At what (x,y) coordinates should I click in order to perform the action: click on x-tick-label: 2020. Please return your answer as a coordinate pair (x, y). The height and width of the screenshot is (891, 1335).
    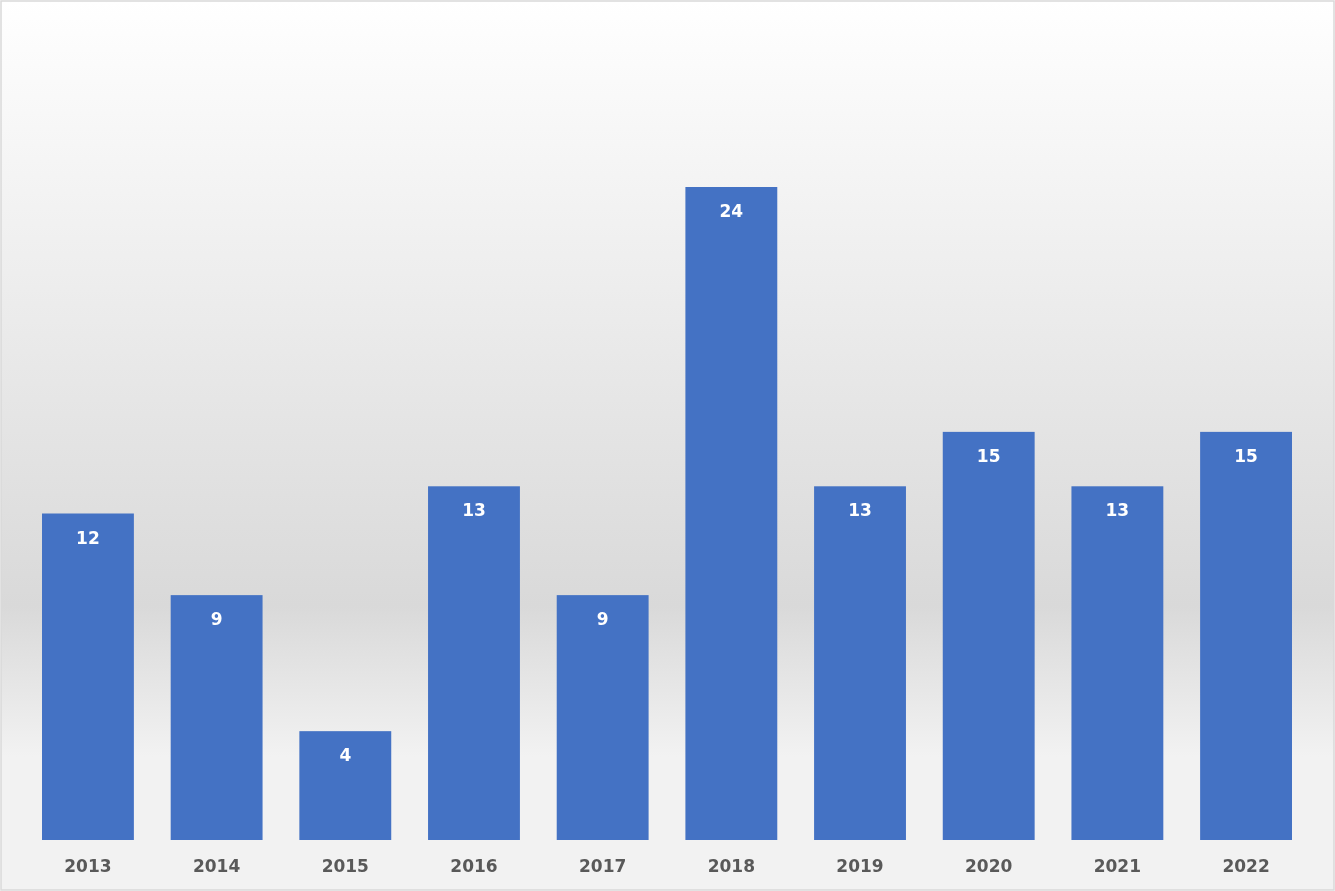
    Looking at the image, I should click on (989, 866).